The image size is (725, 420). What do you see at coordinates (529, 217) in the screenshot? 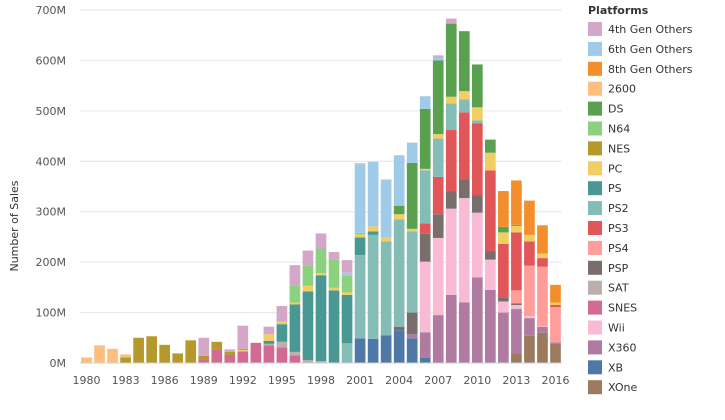
I see `bar-segment-8th-gen-others-2014` at bounding box center [529, 217].